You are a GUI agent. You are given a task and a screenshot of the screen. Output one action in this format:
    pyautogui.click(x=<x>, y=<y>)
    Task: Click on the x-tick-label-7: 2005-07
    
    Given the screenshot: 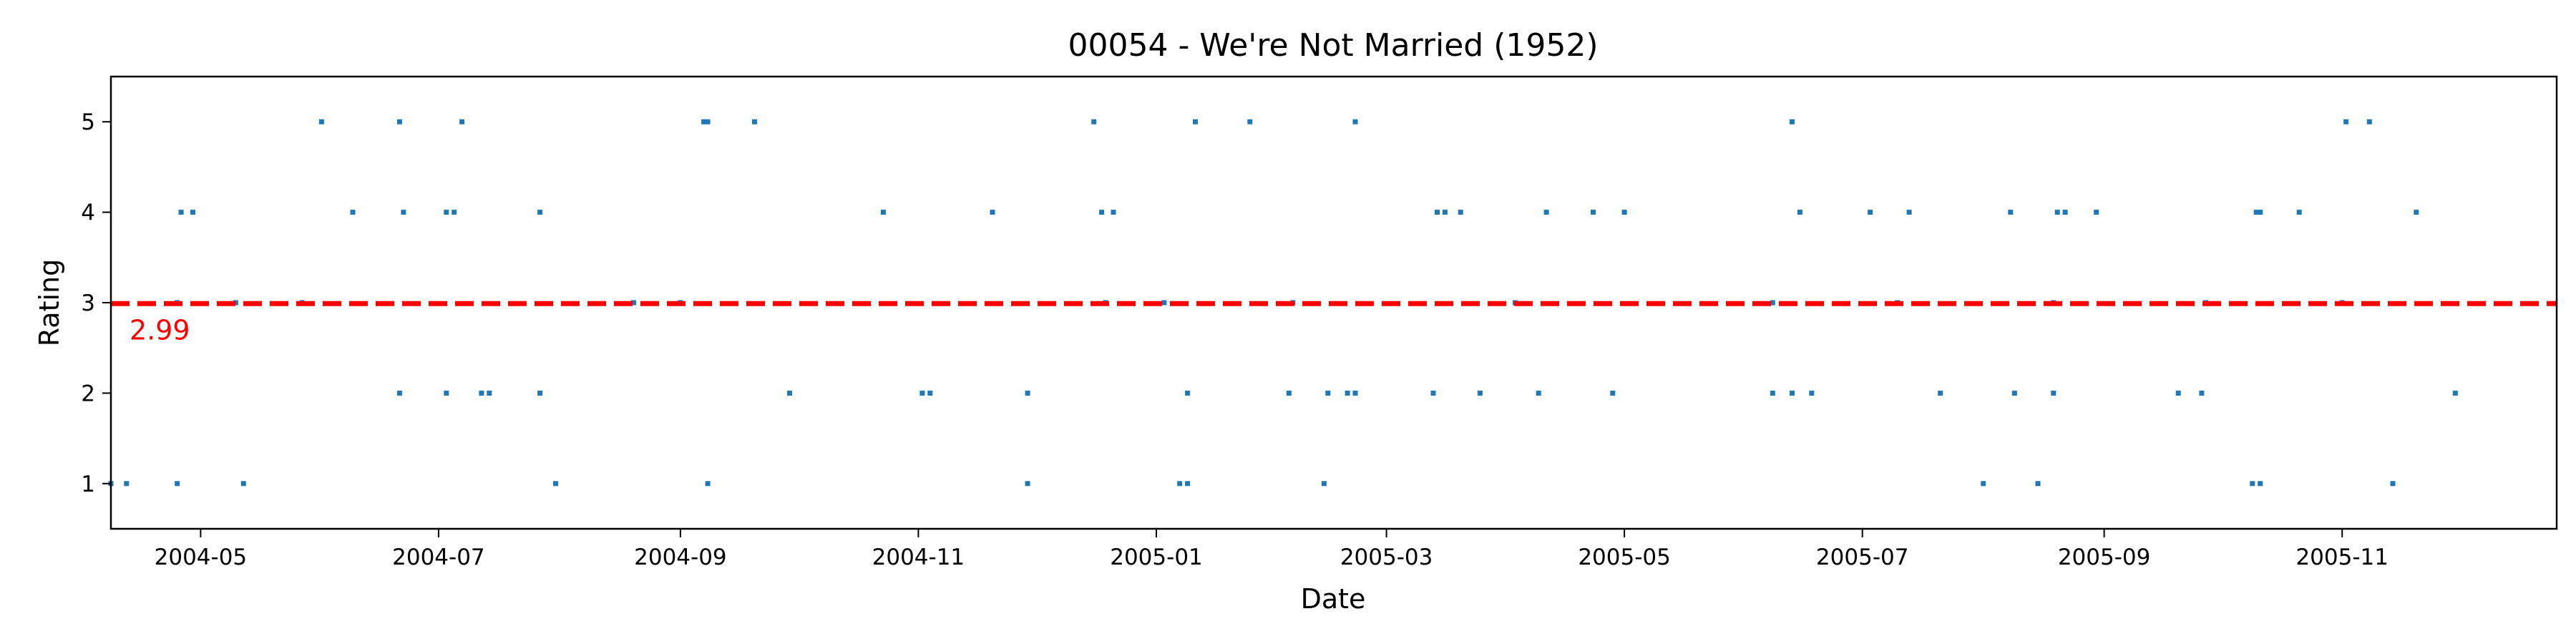 What is the action you would take?
    pyautogui.click(x=1862, y=557)
    